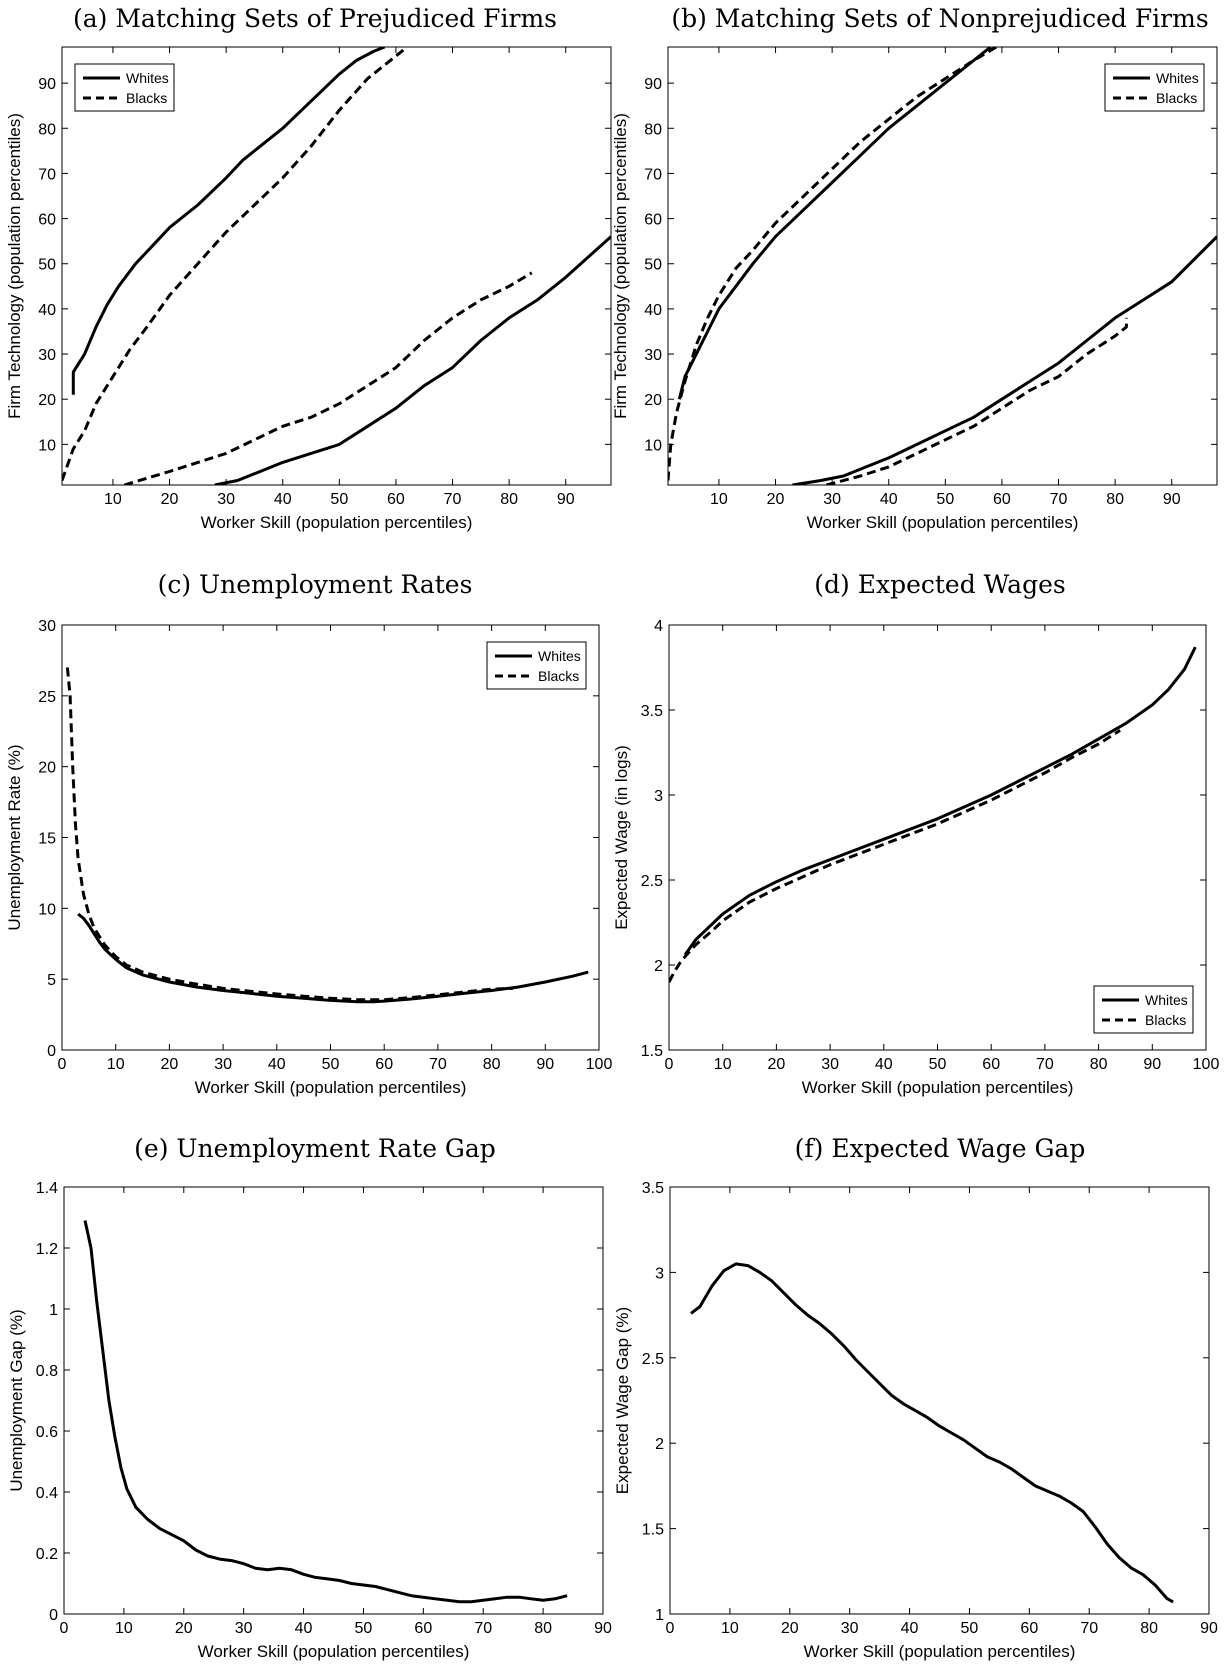 The image size is (1229, 1666). Describe the element at coordinates (47, 129) in the screenshot. I see `y-tick-label: 80` at that location.